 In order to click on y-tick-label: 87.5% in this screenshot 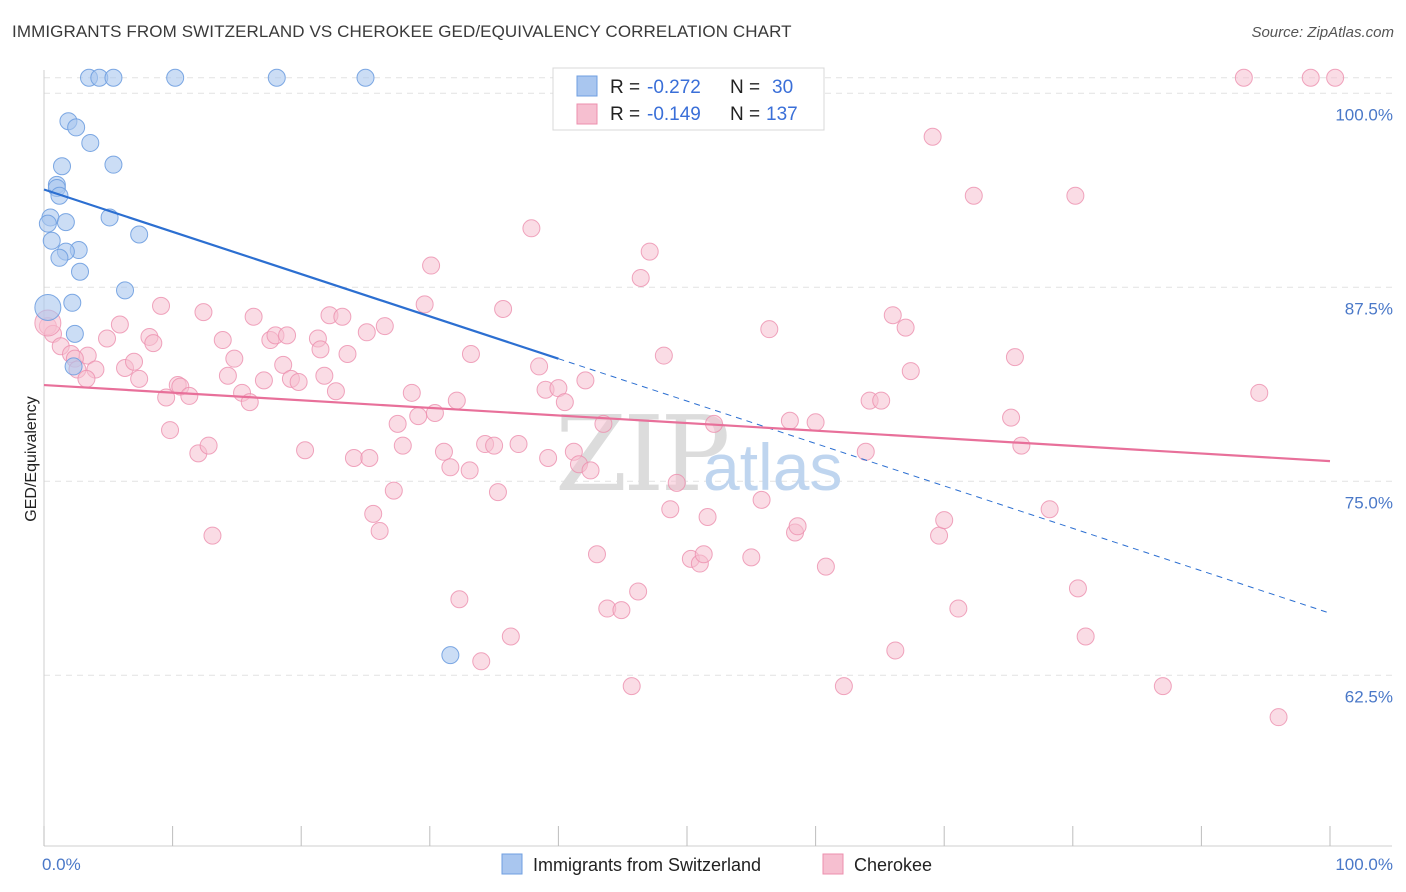, I will do `click(1369, 308)`.